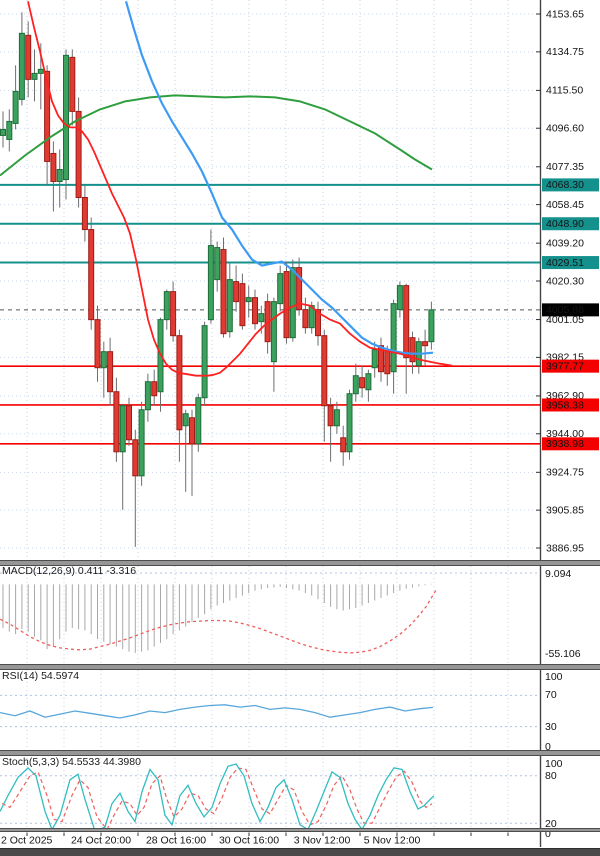  Describe the element at coordinates (565, 444) in the screenshot. I see `price-badge-label: 3938.98` at that location.